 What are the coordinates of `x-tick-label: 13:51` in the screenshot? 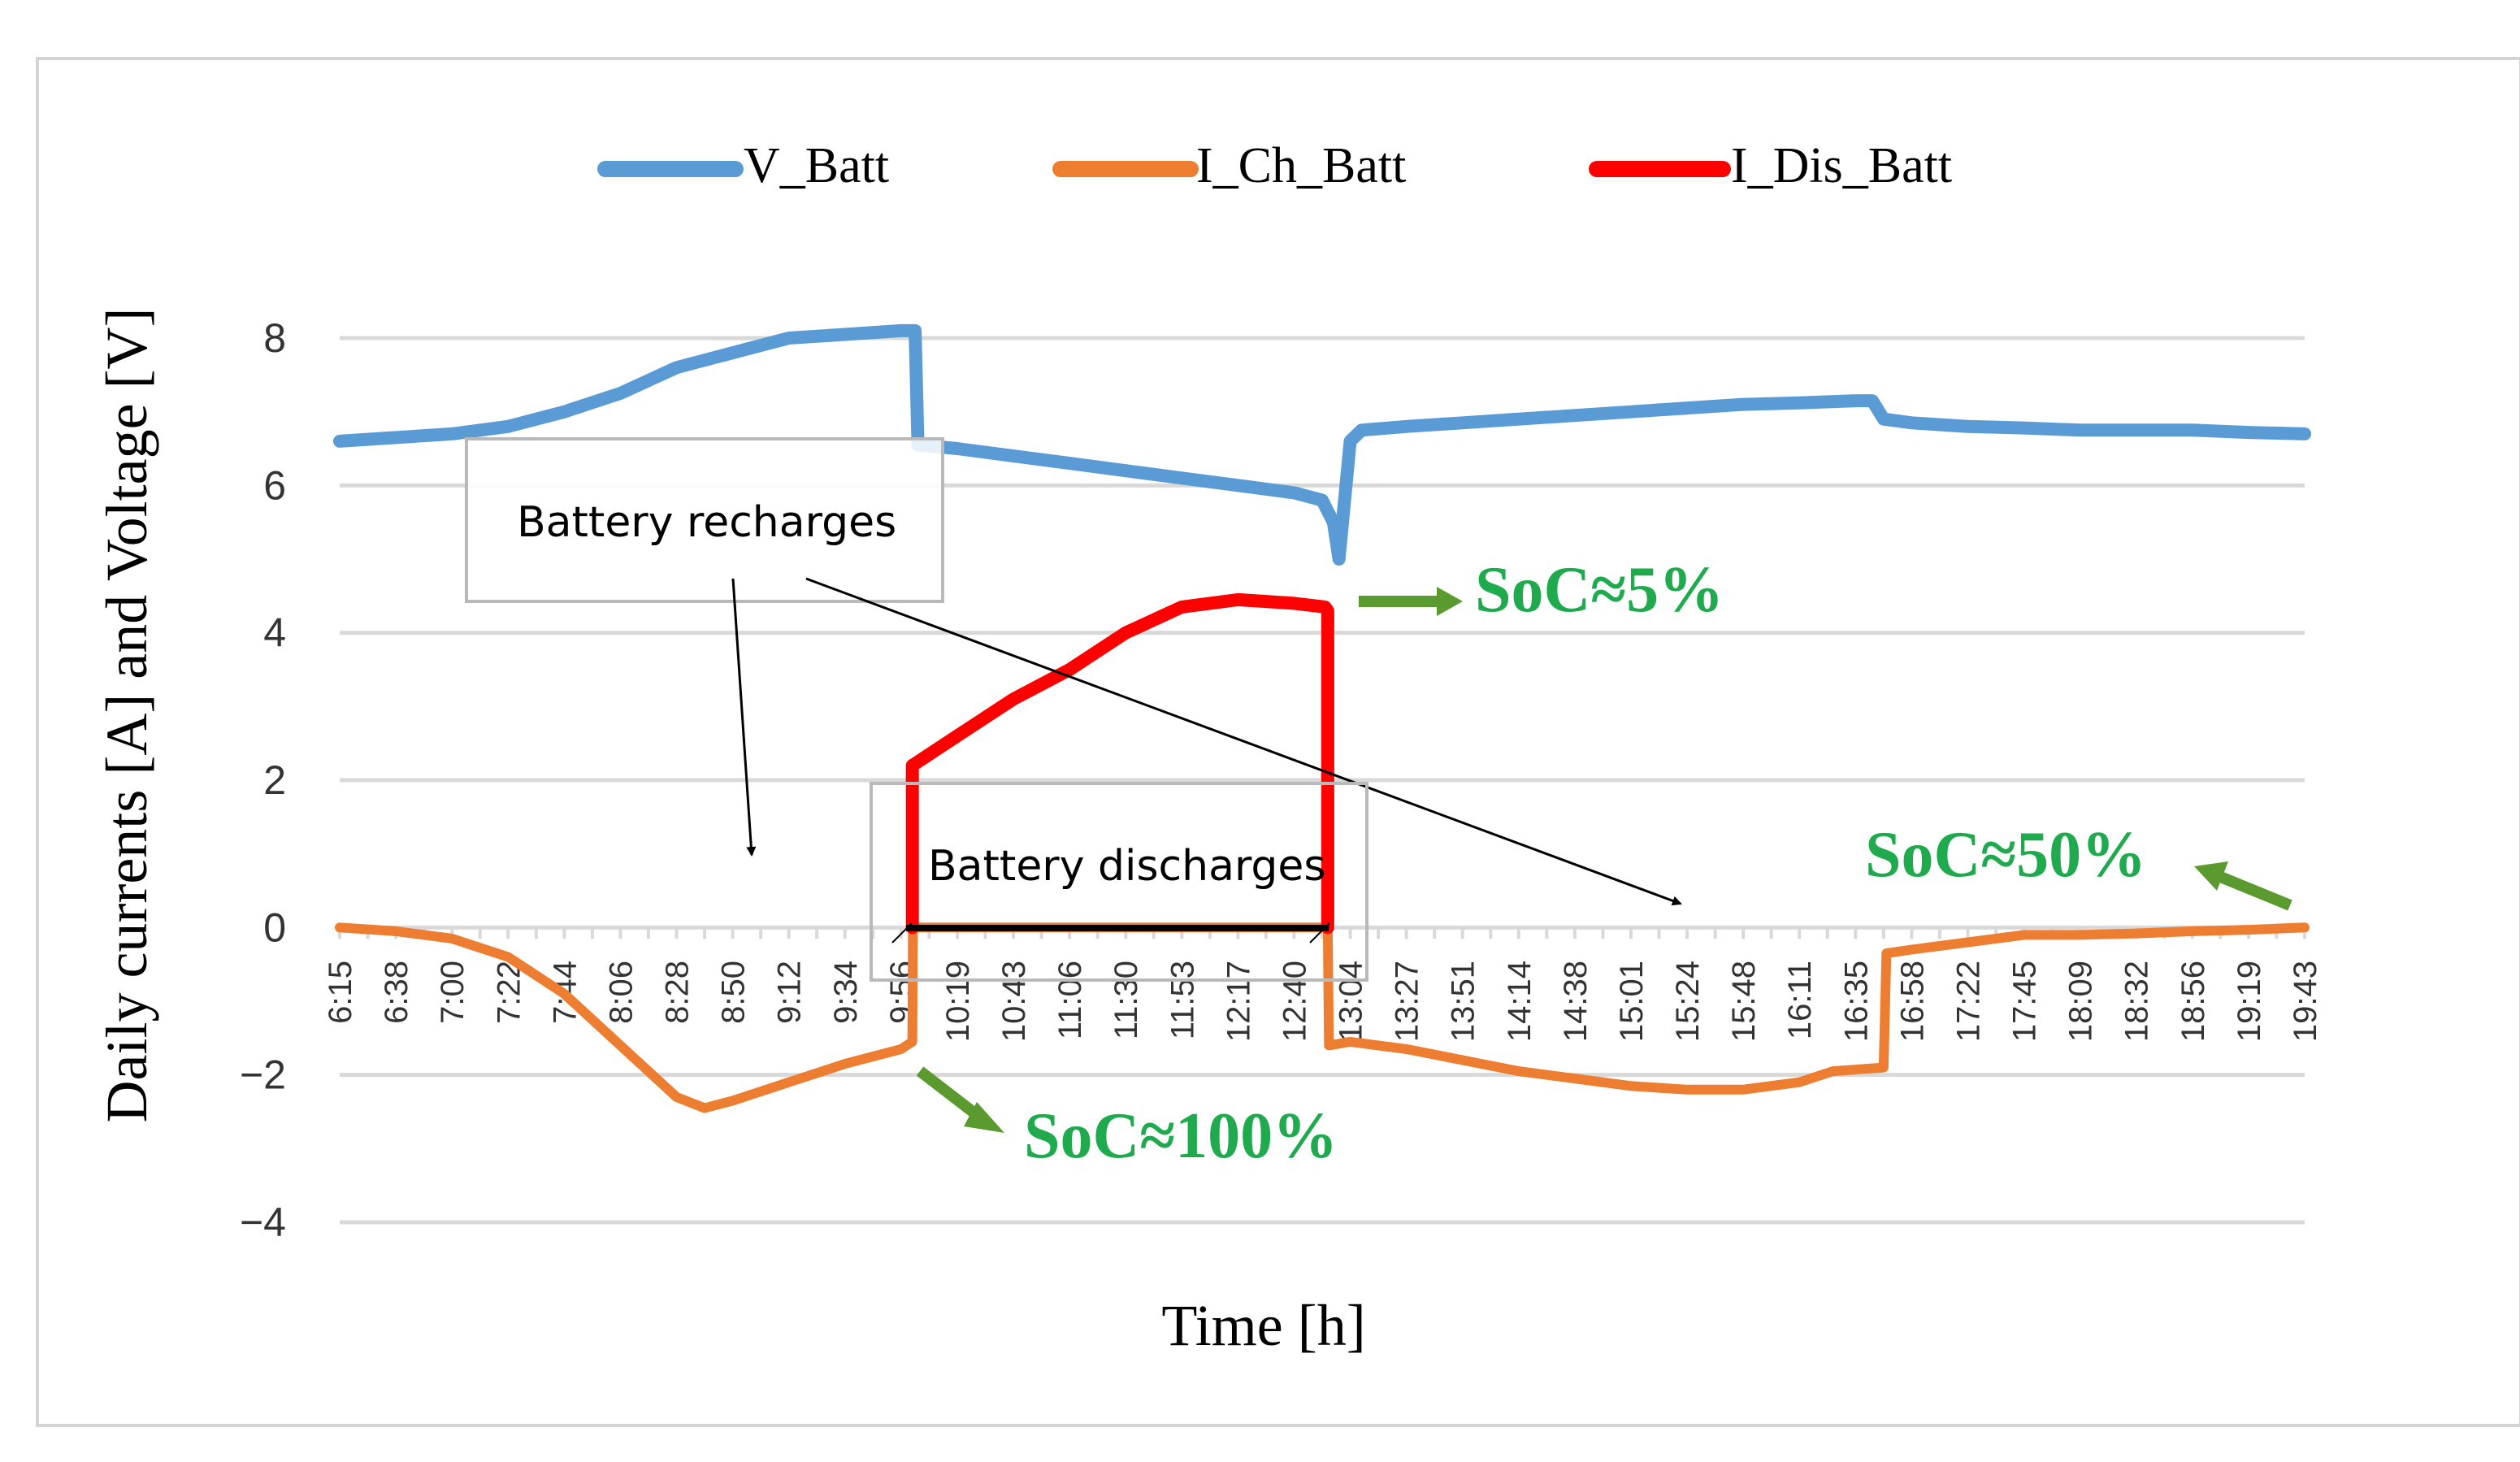 It's located at (1463, 1001).